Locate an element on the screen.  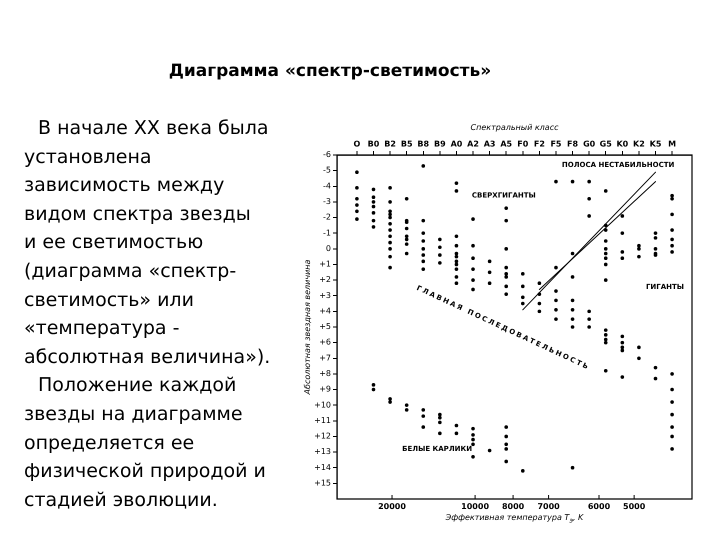
y-tick-label: -2 is located at coordinates (327, 217).